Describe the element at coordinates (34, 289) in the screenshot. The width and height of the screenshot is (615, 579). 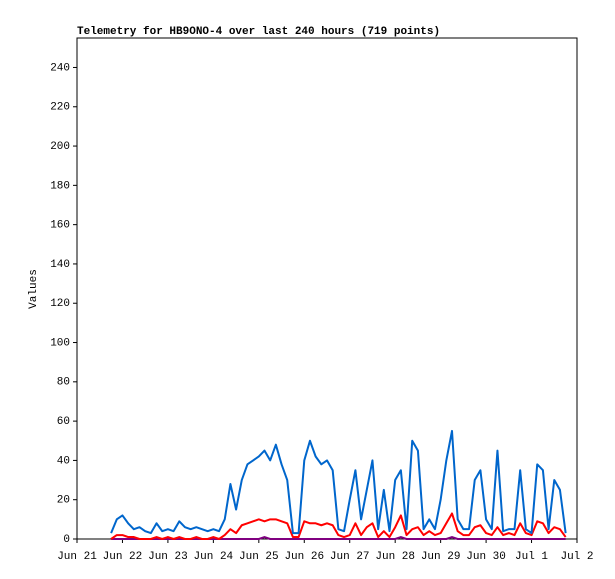
I see `y-axis-label: Values` at that location.